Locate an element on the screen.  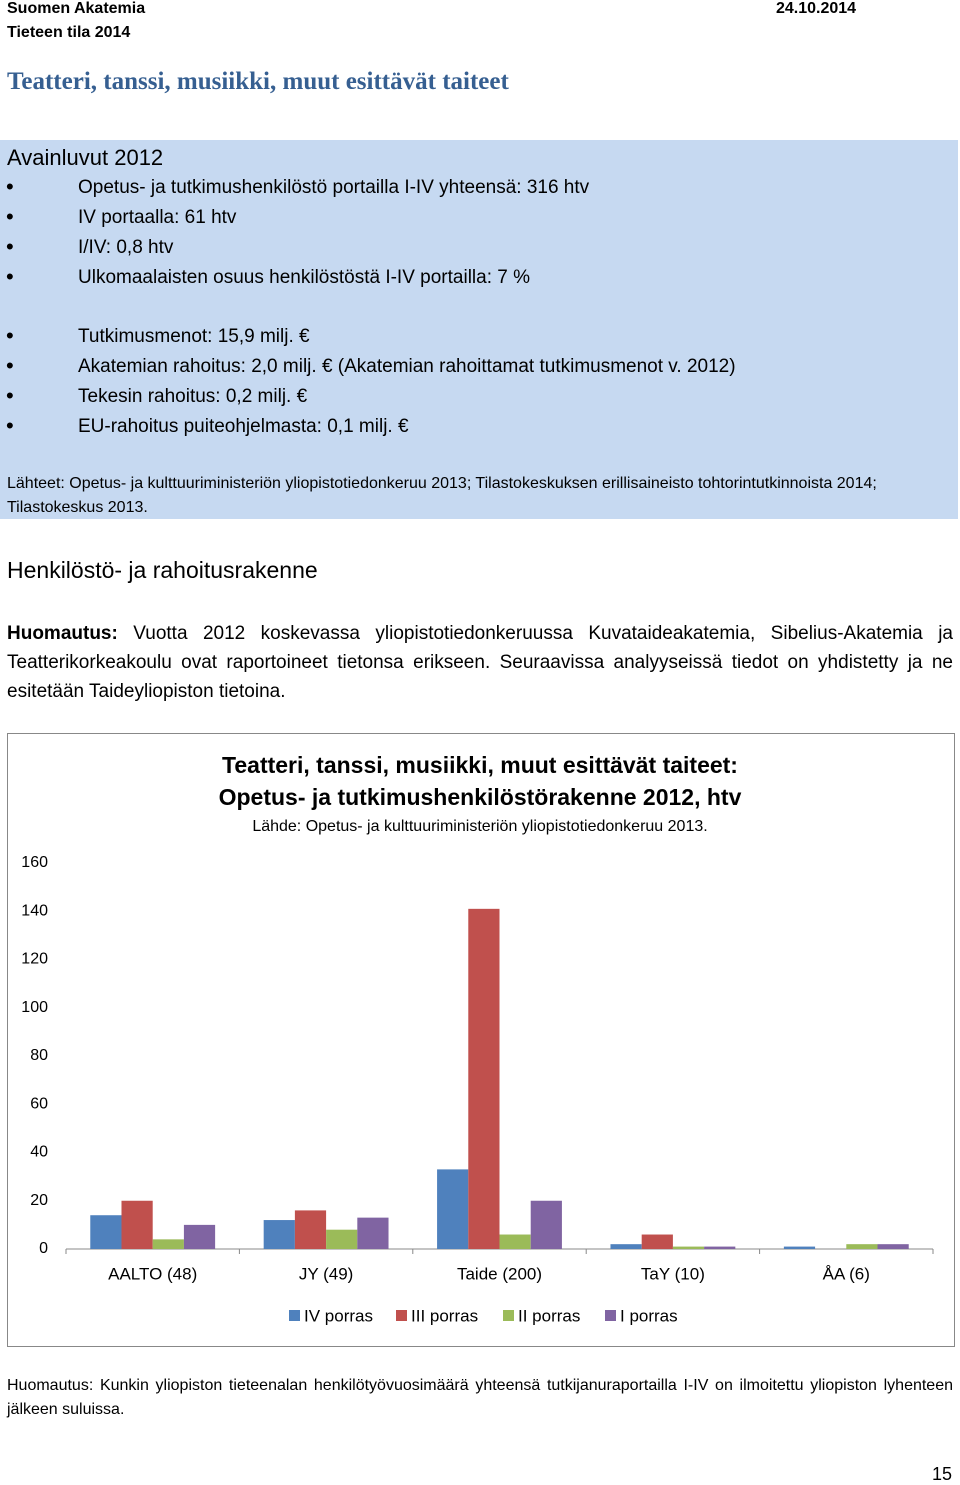
legend-label: IV porras is located at coordinates (338, 1315).